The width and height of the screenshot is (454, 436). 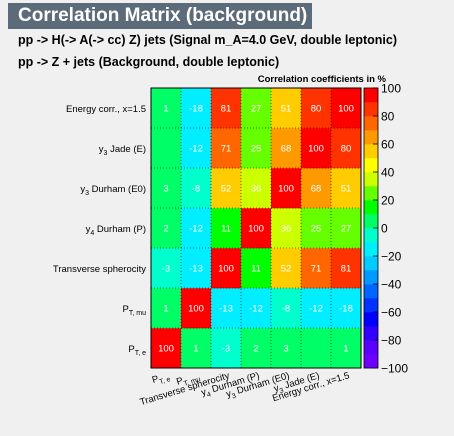 What do you see at coordinates (137, 350) in the screenshot?
I see `y-tick-label: PT, e​` at bounding box center [137, 350].